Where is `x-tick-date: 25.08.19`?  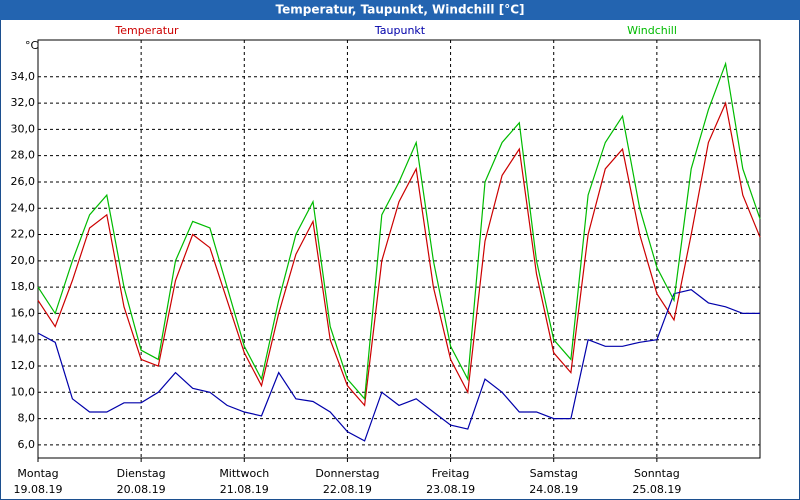
x-tick-date: 25.08.19 is located at coordinates (656, 489).